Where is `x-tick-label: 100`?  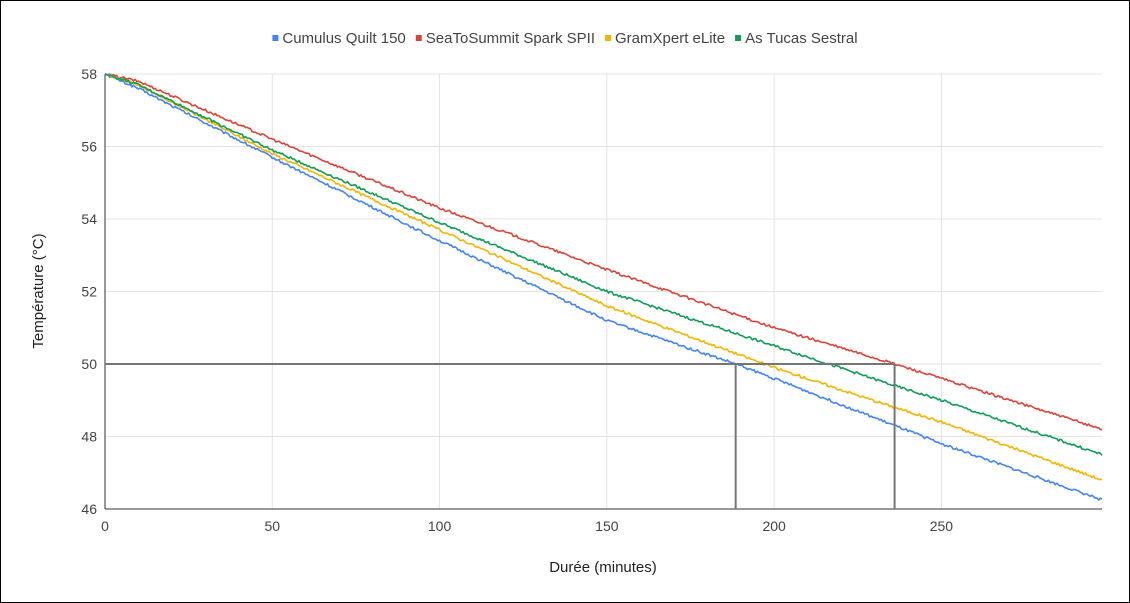
x-tick-label: 100 is located at coordinates (440, 526).